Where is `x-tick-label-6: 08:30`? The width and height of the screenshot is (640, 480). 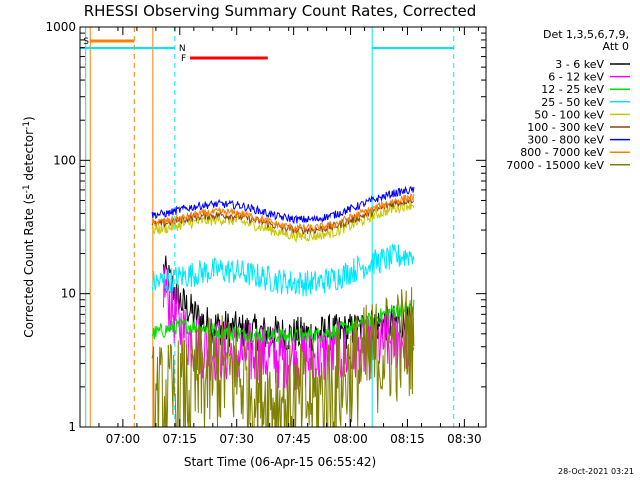 x-tick-label-6: 08:30 is located at coordinates (464, 439).